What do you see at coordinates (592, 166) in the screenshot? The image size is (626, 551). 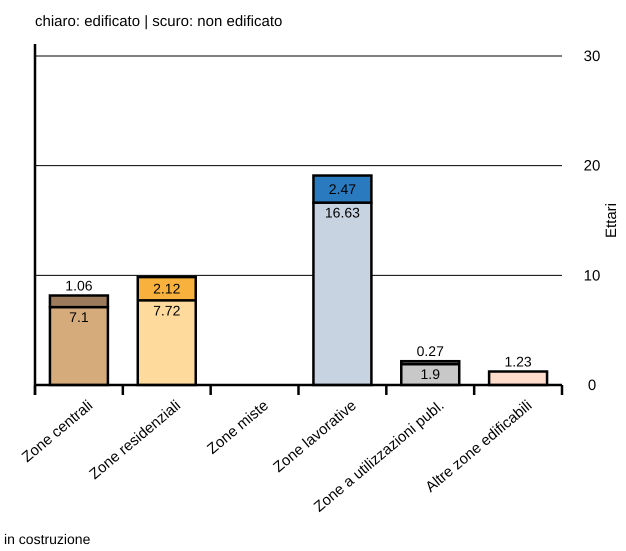 I see `y-tick-label: 20` at bounding box center [592, 166].